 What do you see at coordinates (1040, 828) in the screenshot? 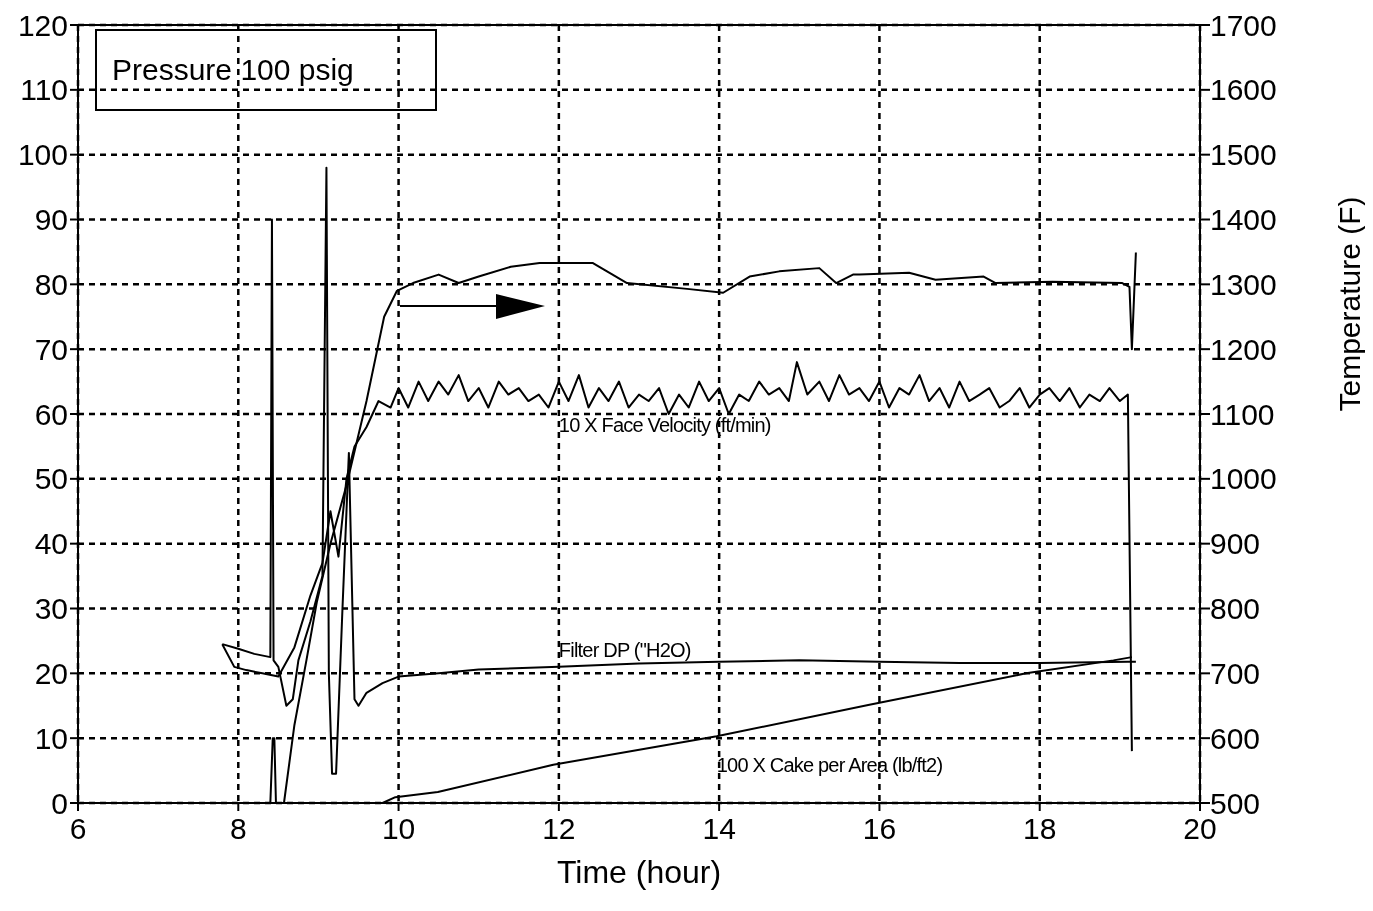
I see `x-tick-label: 18` at bounding box center [1040, 828].